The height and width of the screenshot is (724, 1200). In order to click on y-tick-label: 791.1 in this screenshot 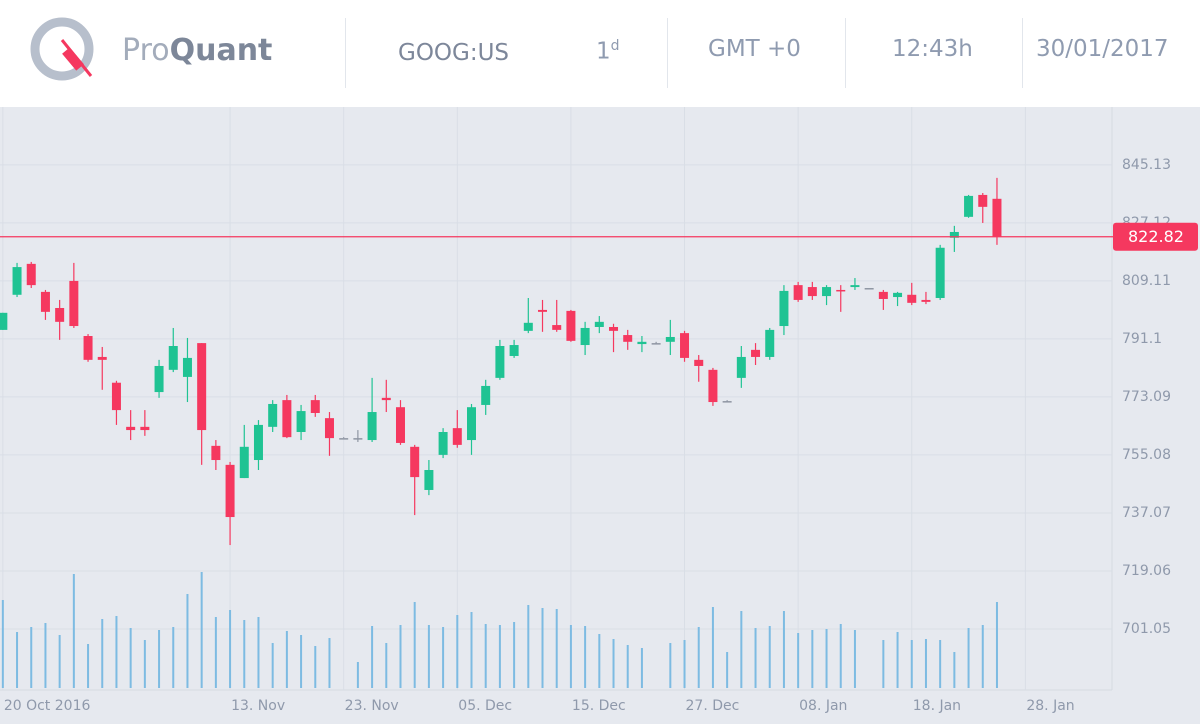, I will do `click(1142, 339)`.